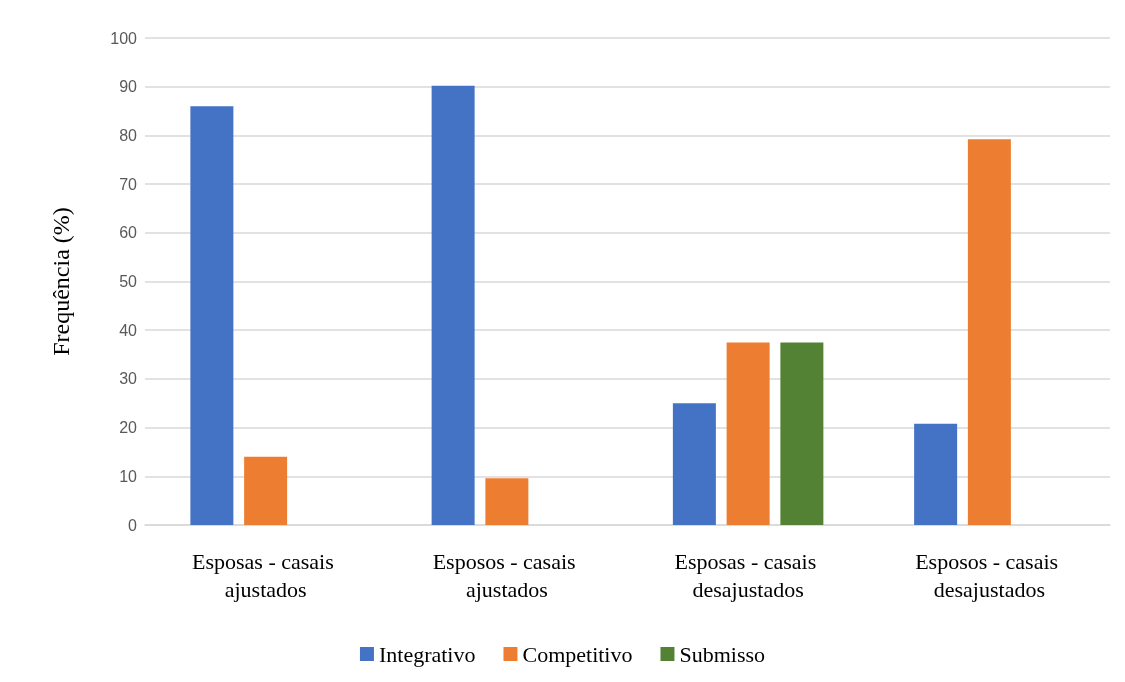  What do you see at coordinates (128, 87) in the screenshot?
I see `y-tick-label: 90` at bounding box center [128, 87].